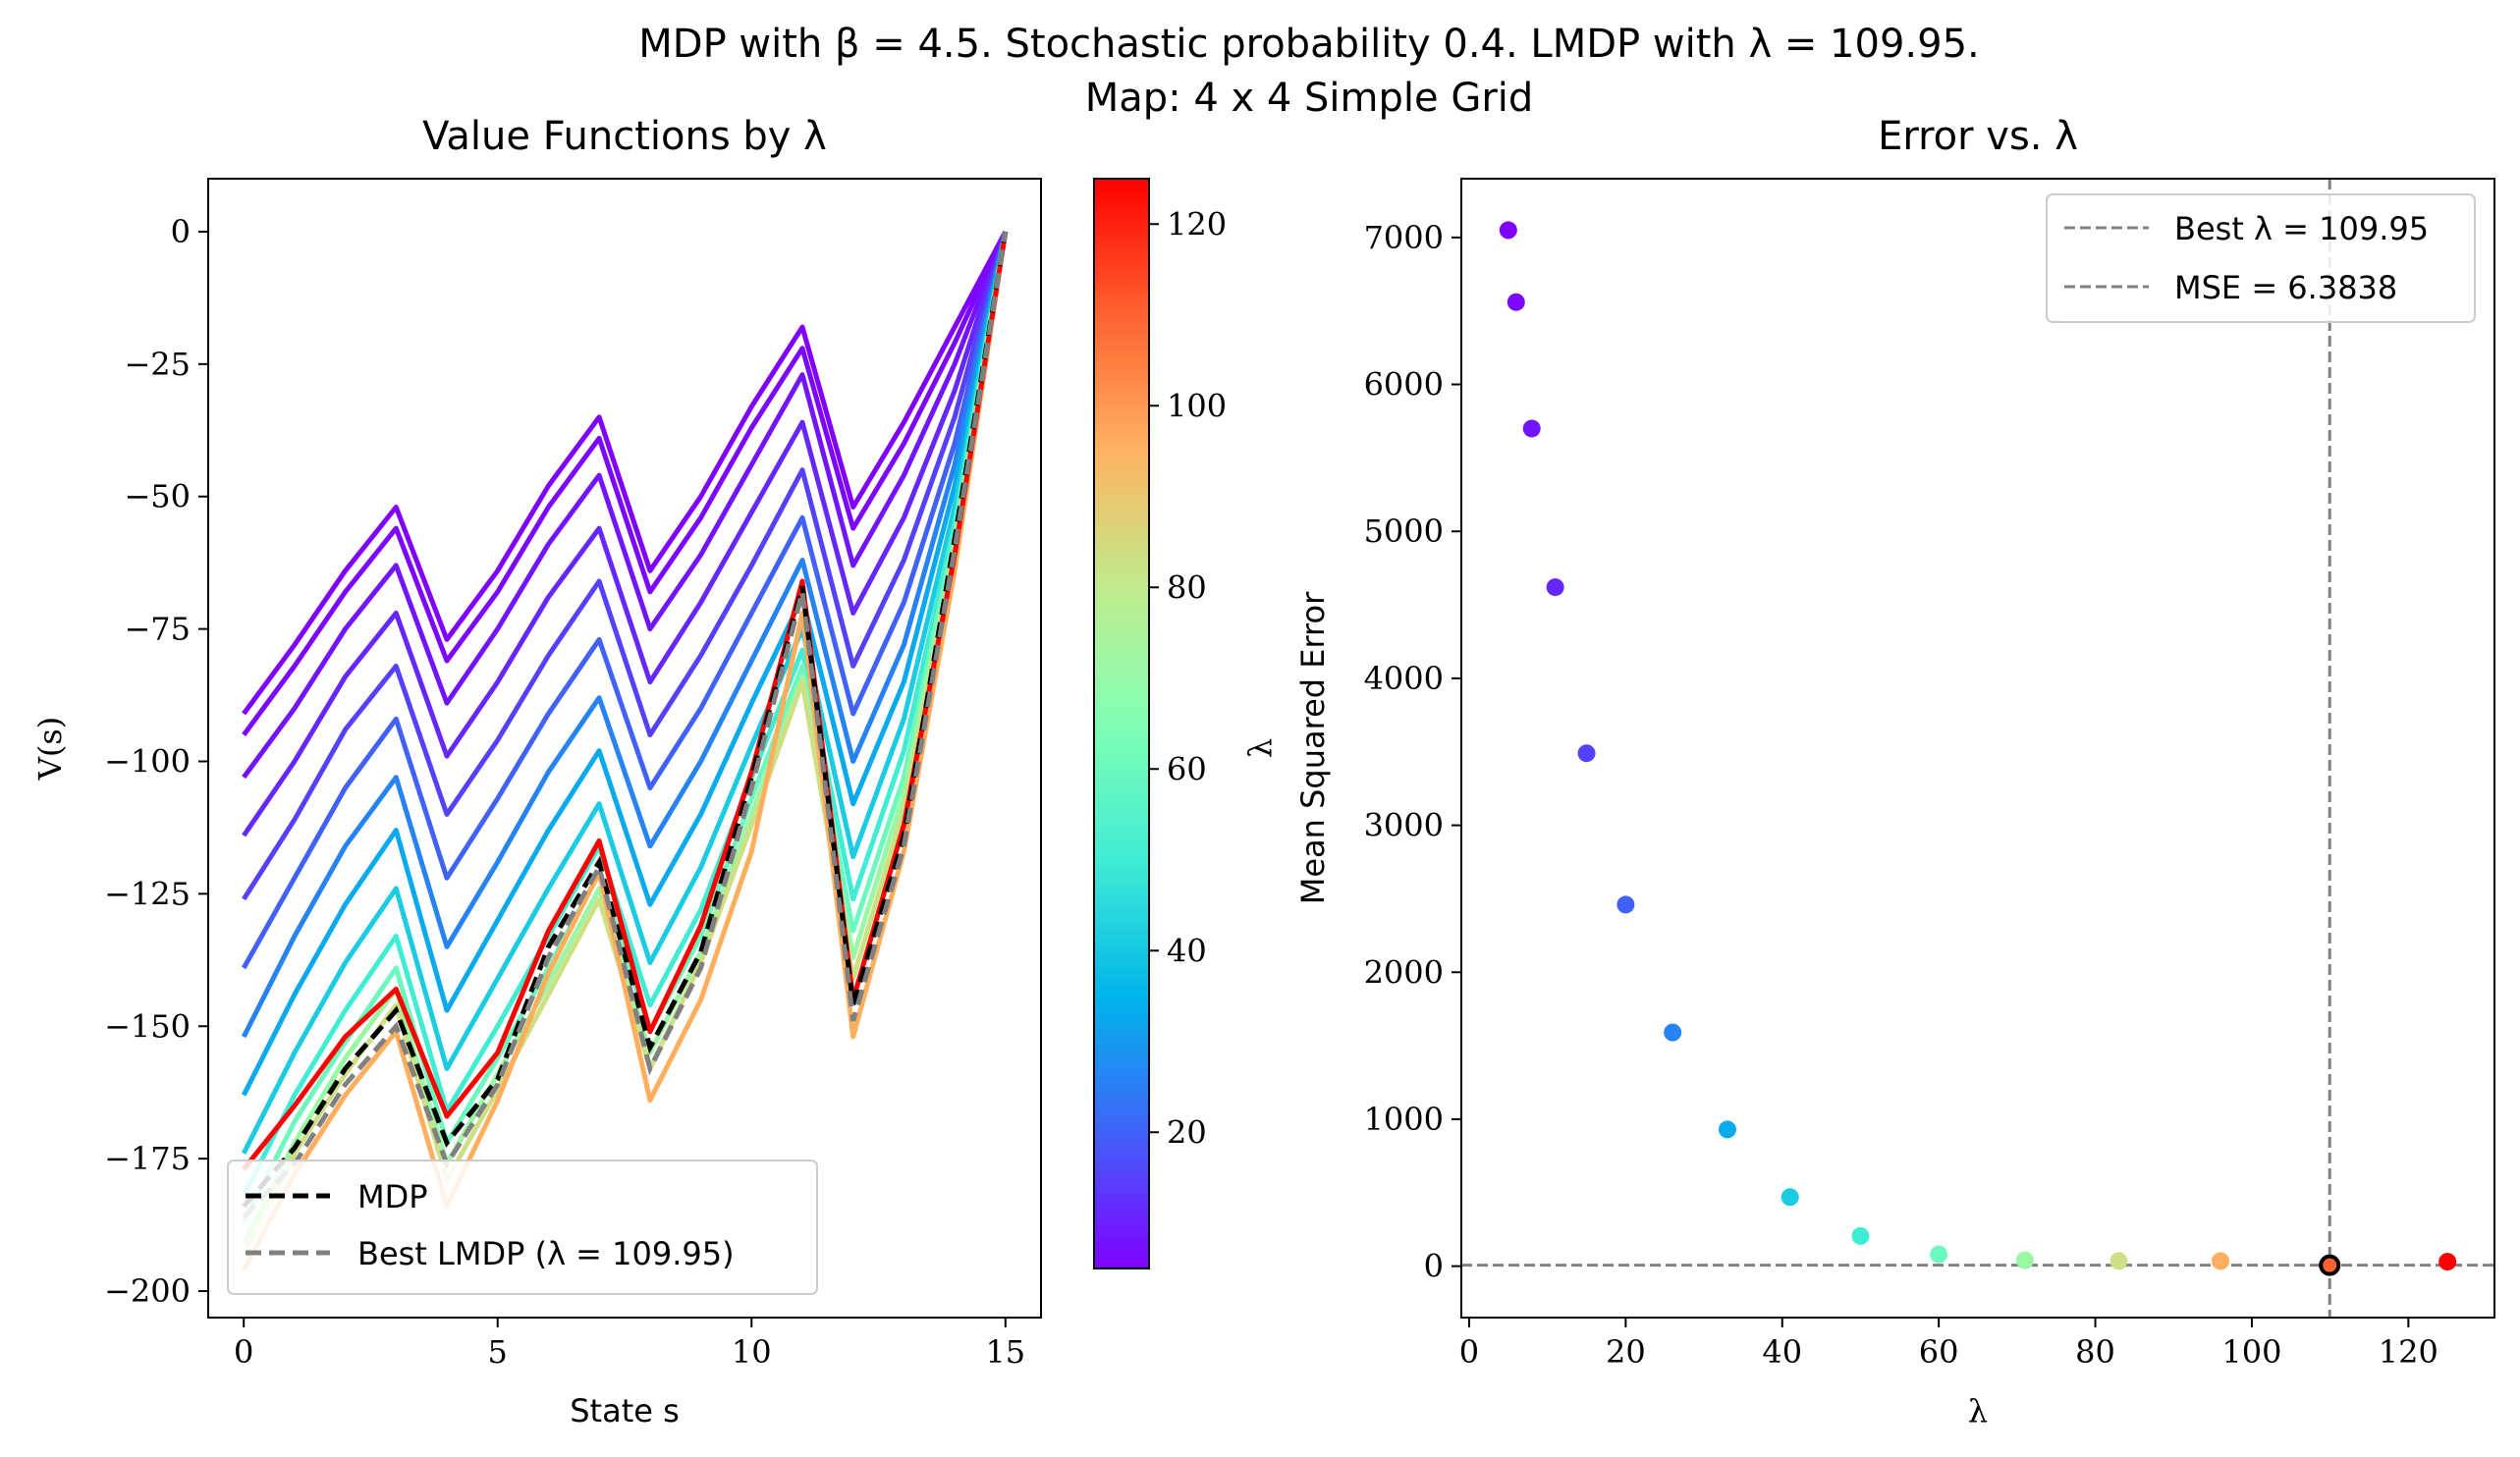 The image size is (2520, 1457). Describe the element at coordinates (1978, 136) in the screenshot. I see `right-chart-title: Error vs. λ` at that location.